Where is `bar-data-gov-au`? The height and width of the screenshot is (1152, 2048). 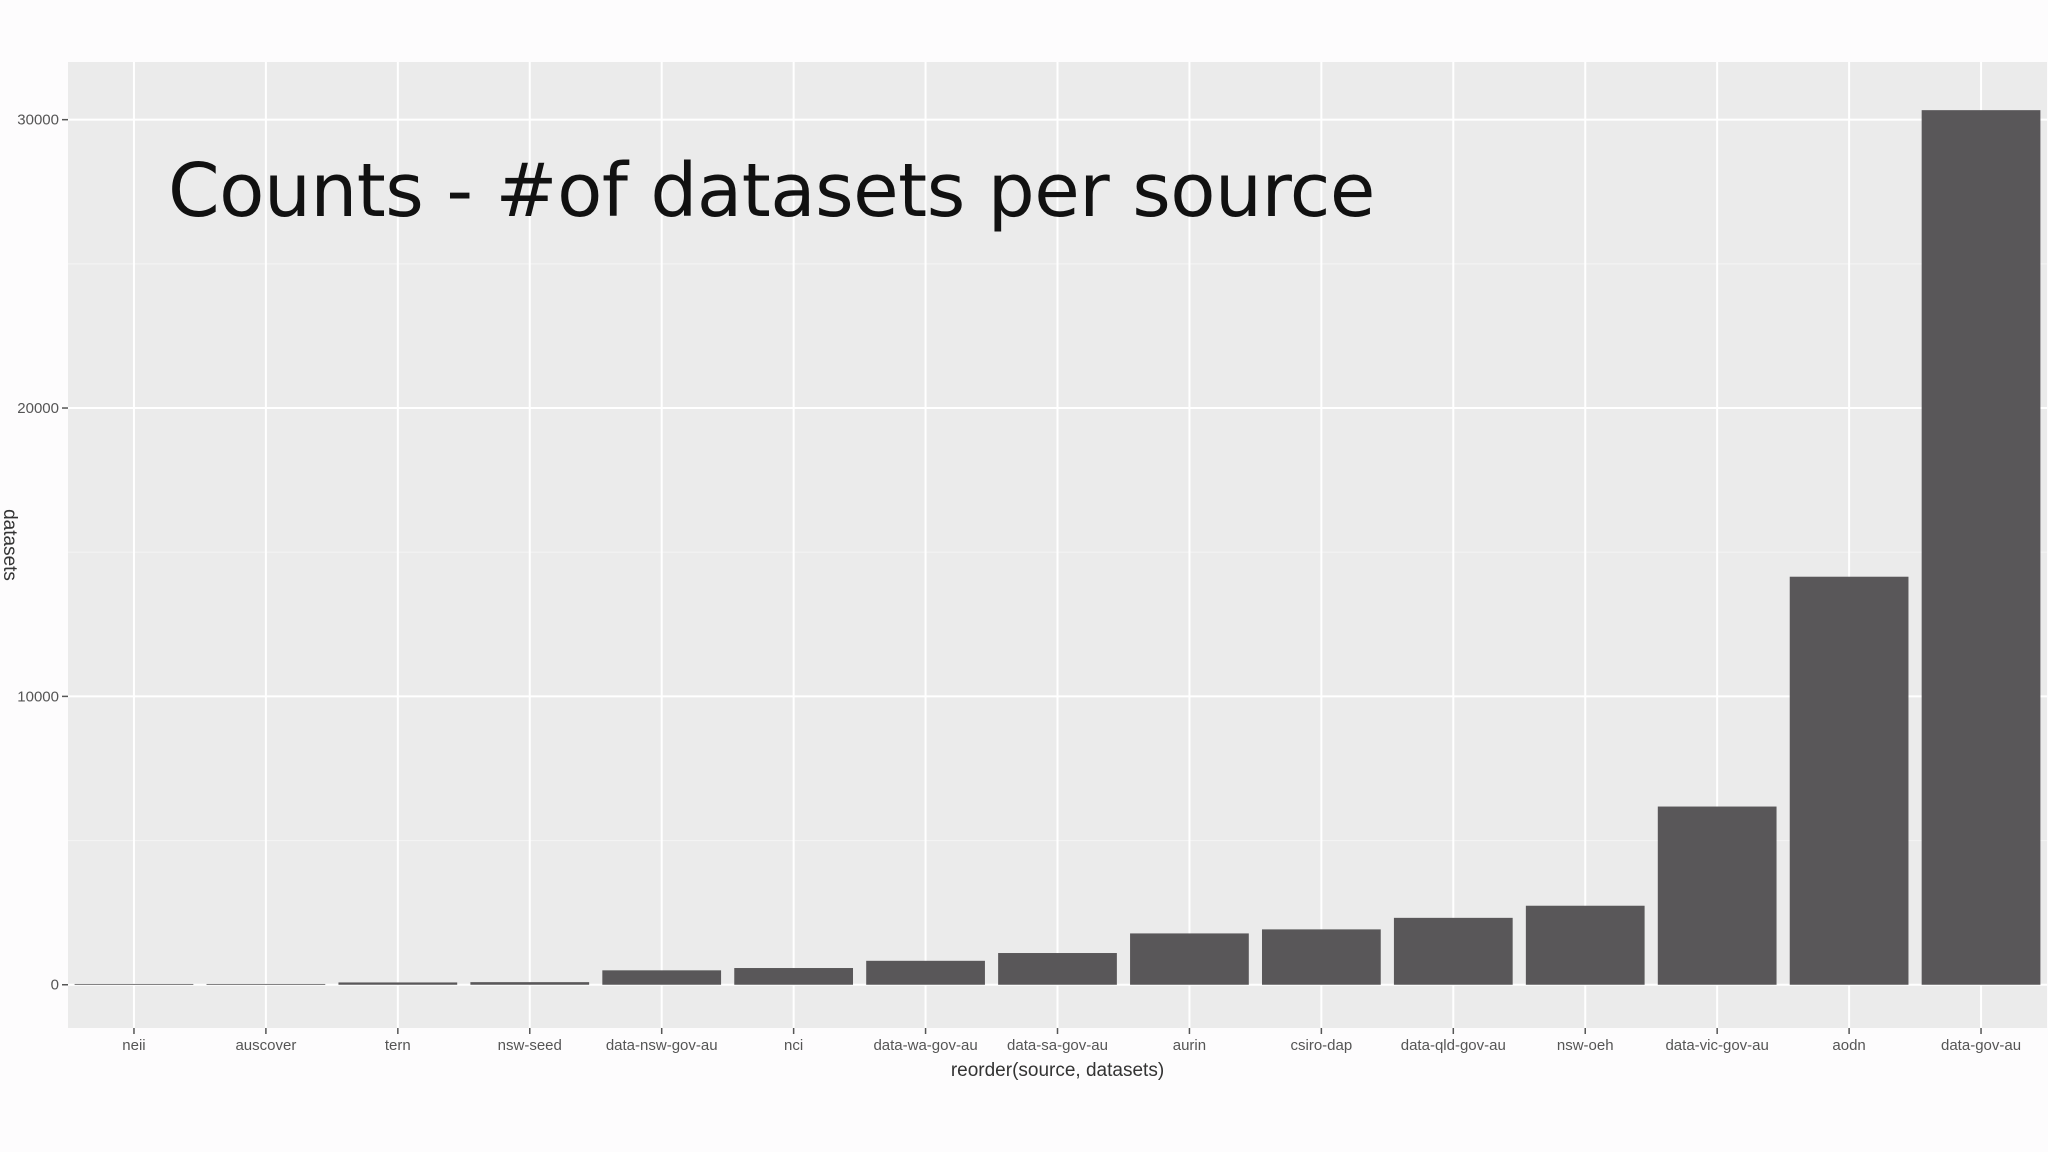
bar-data-gov-au is located at coordinates (1981, 547).